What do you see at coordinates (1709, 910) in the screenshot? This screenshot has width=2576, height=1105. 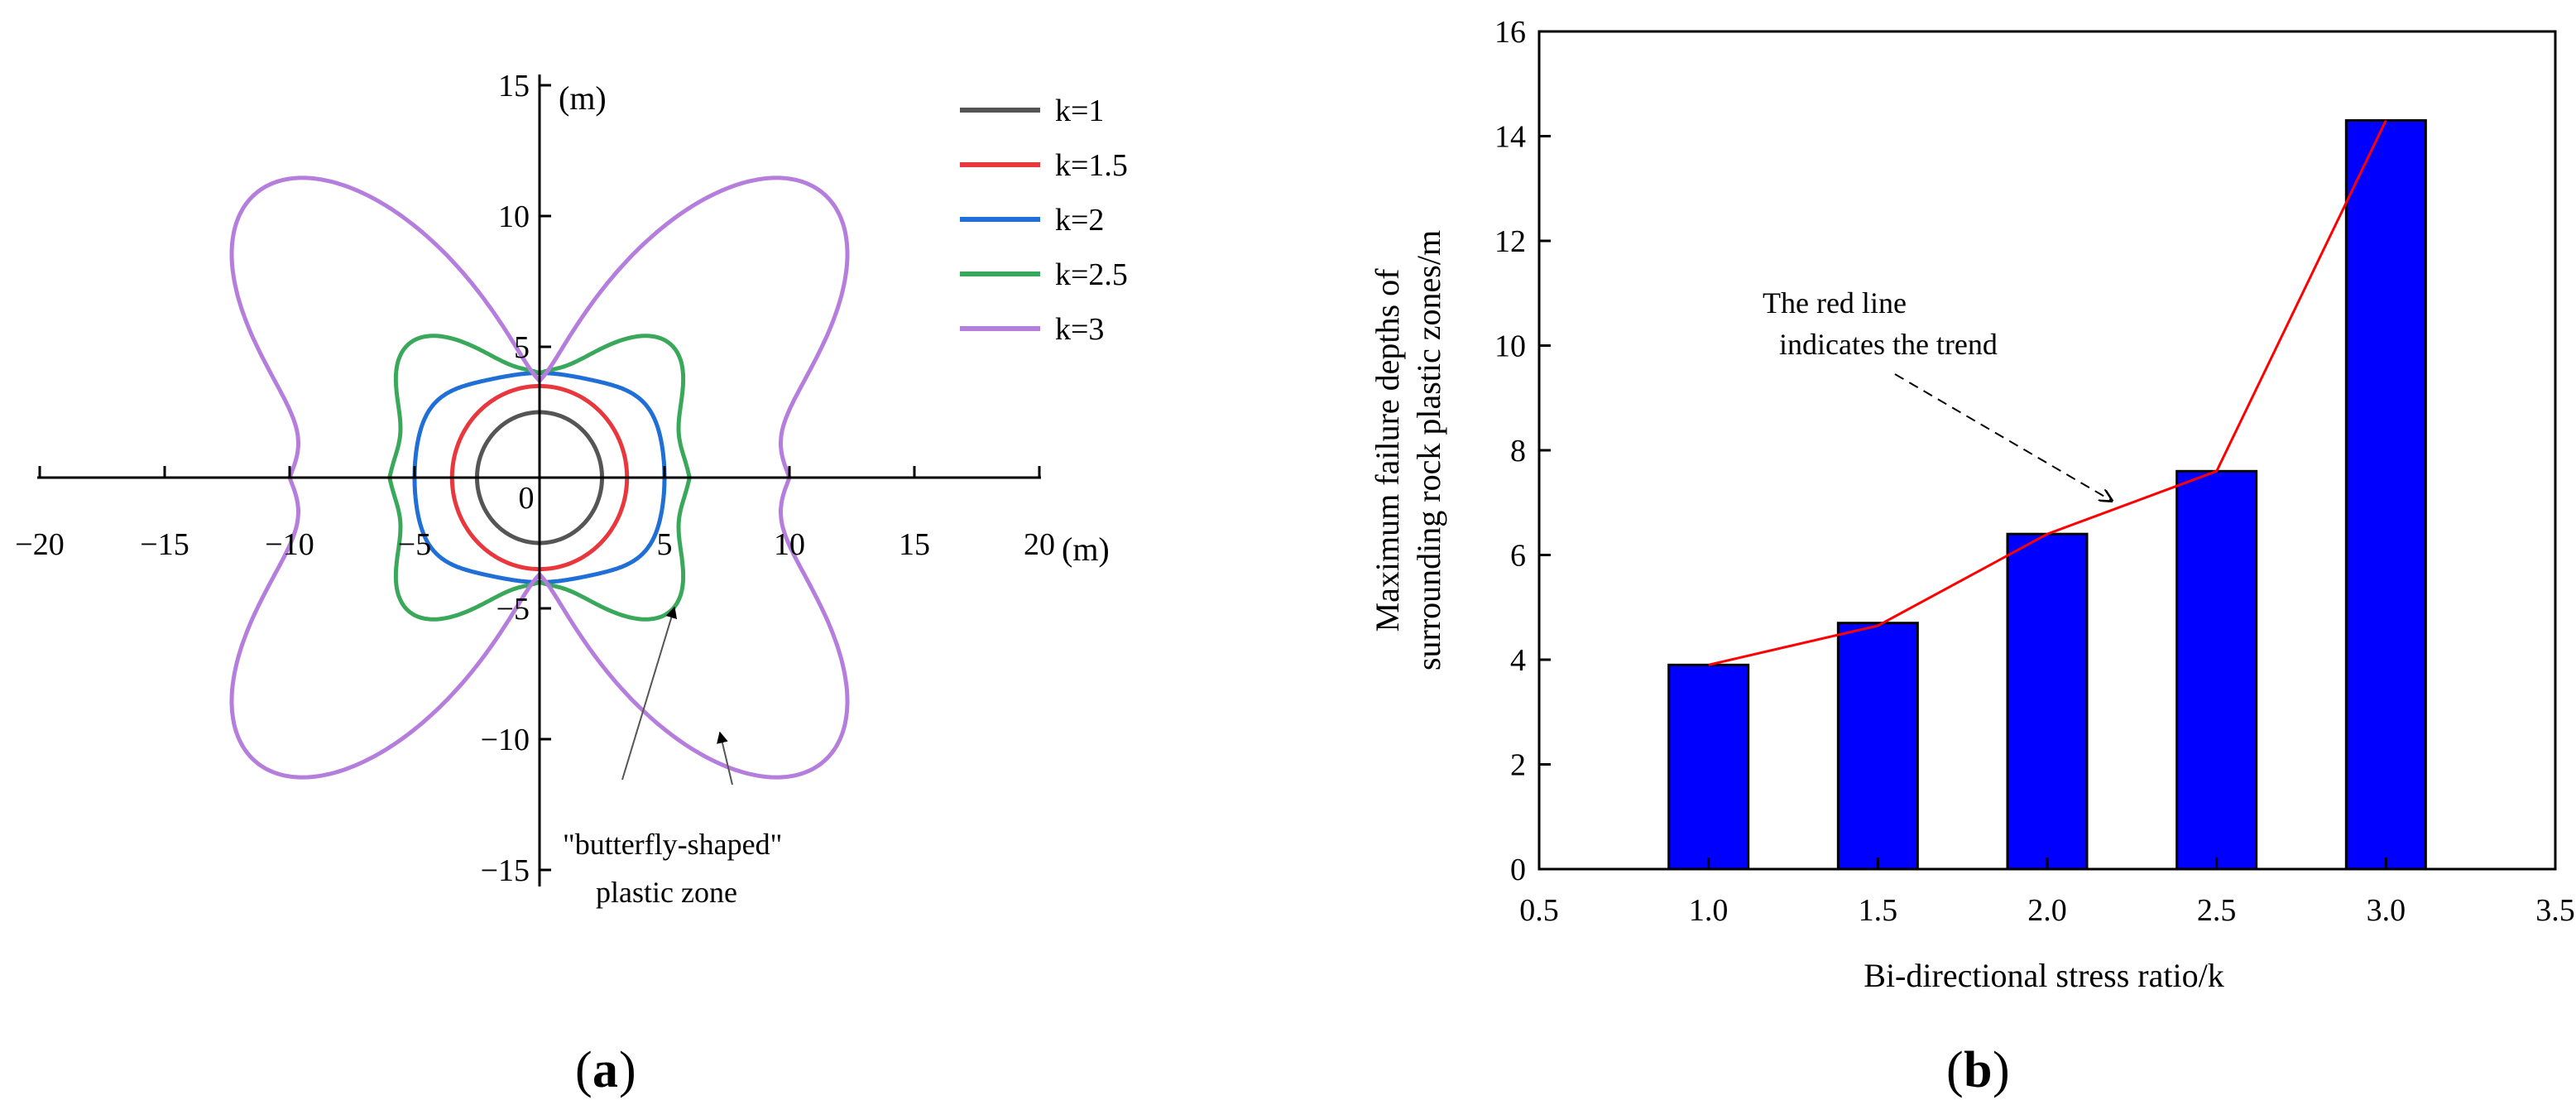 I see `x-tick-label: 1.0` at bounding box center [1709, 910].